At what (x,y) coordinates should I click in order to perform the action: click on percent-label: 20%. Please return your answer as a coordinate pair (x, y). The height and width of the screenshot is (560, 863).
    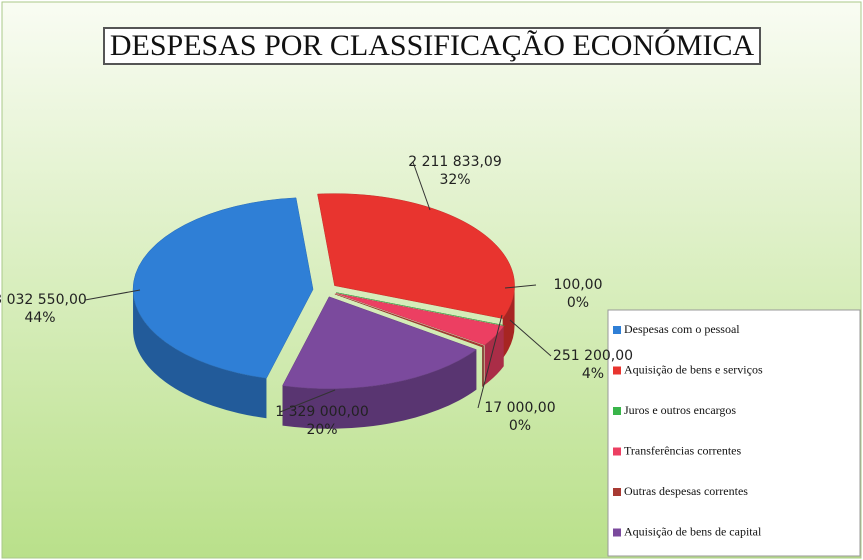
    Looking at the image, I should click on (321, 430).